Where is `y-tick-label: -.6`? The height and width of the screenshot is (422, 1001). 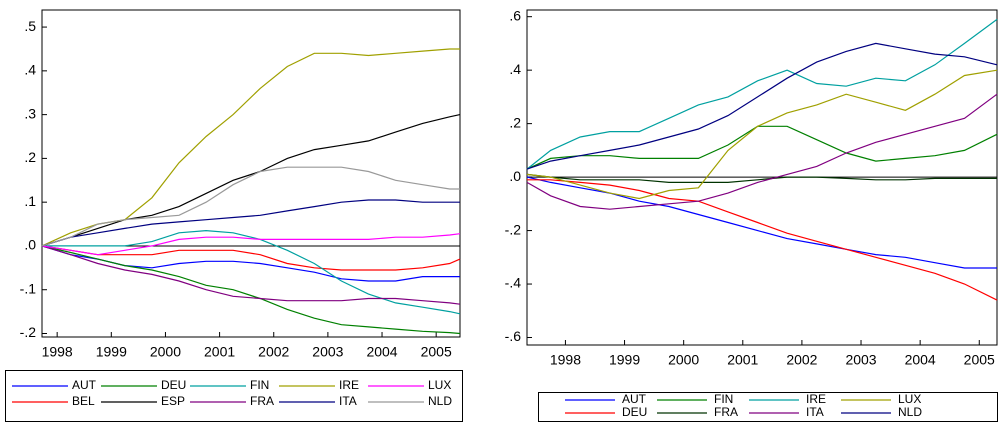
y-tick-label: -.6 is located at coordinates (513, 336).